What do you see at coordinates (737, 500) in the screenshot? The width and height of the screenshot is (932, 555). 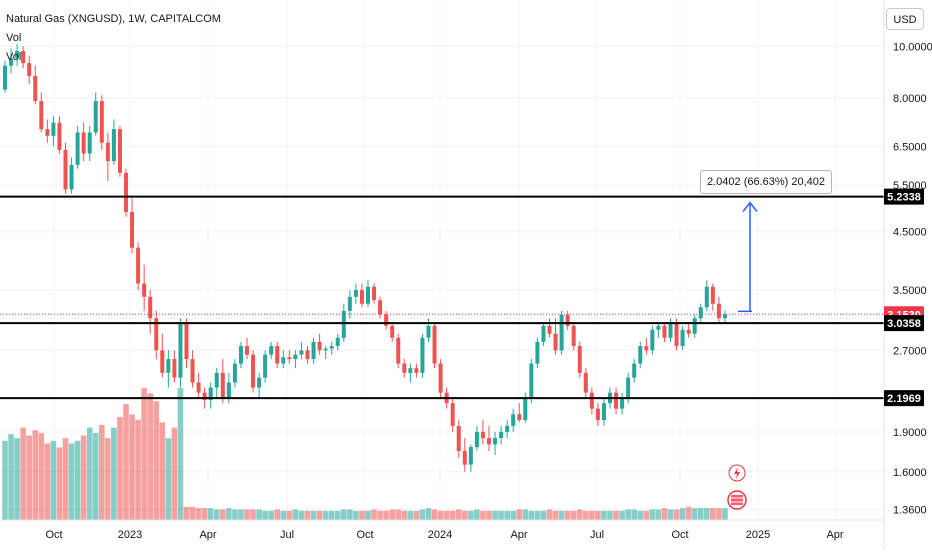 I see `flag-icon-glyph` at bounding box center [737, 500].